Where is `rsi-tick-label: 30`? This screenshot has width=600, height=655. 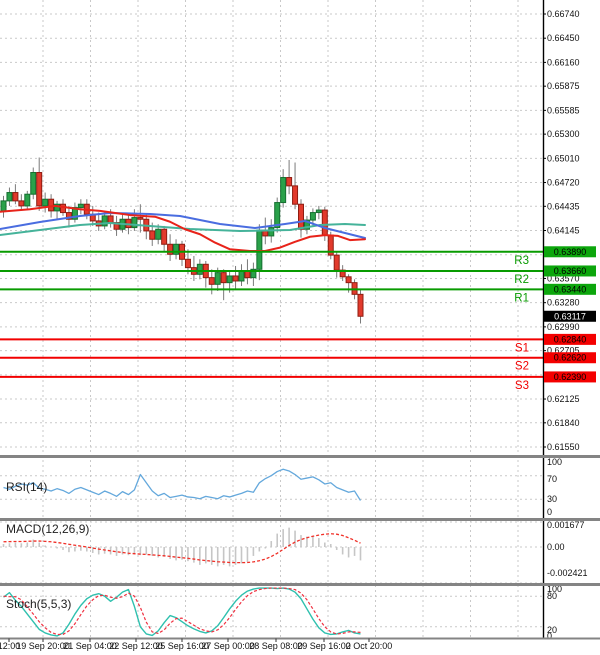
rsi-tick-label: 30 is located at coordinates (552, 499).